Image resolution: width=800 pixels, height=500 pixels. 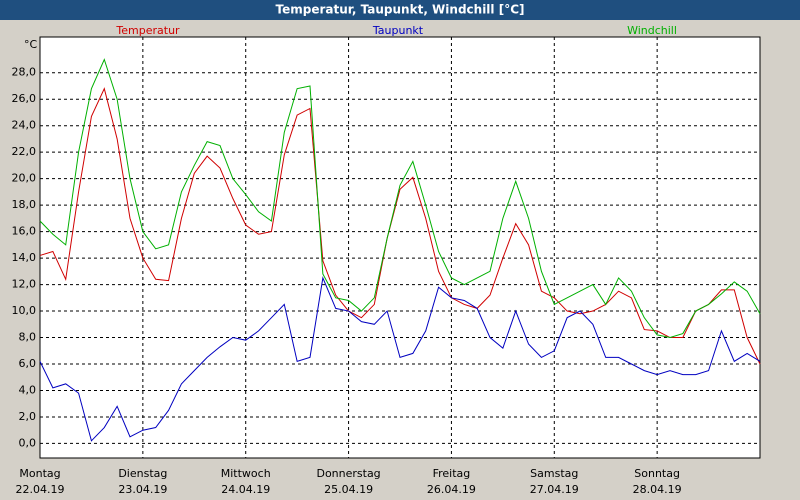 What do you see at coordinates (28, 442) in the screenshot?
I see `y-tick-label: 0,0` at bounding box center [28, 442].